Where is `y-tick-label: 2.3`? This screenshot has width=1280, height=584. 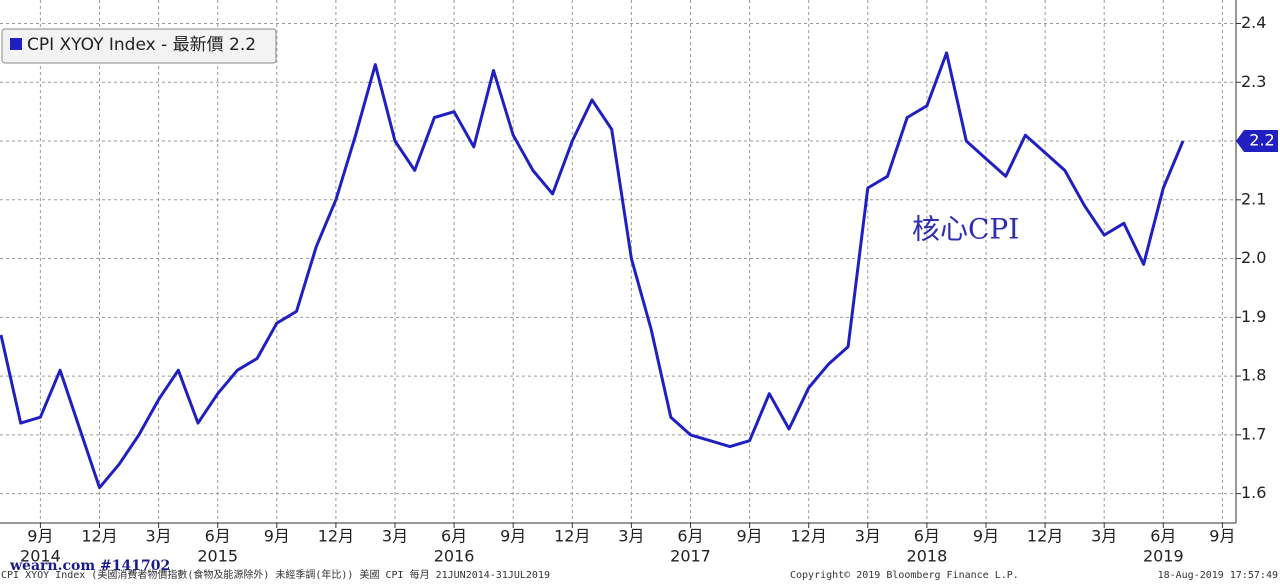
y-tick-label: 2.3 is located at coordinates (1253, 81).